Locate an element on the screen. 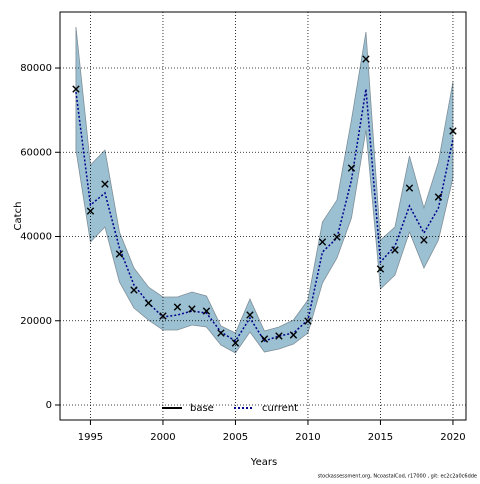 The width and height of the screenshot is (480, 484). x-tick-label: 1995 is located at coordinates (90, 437).